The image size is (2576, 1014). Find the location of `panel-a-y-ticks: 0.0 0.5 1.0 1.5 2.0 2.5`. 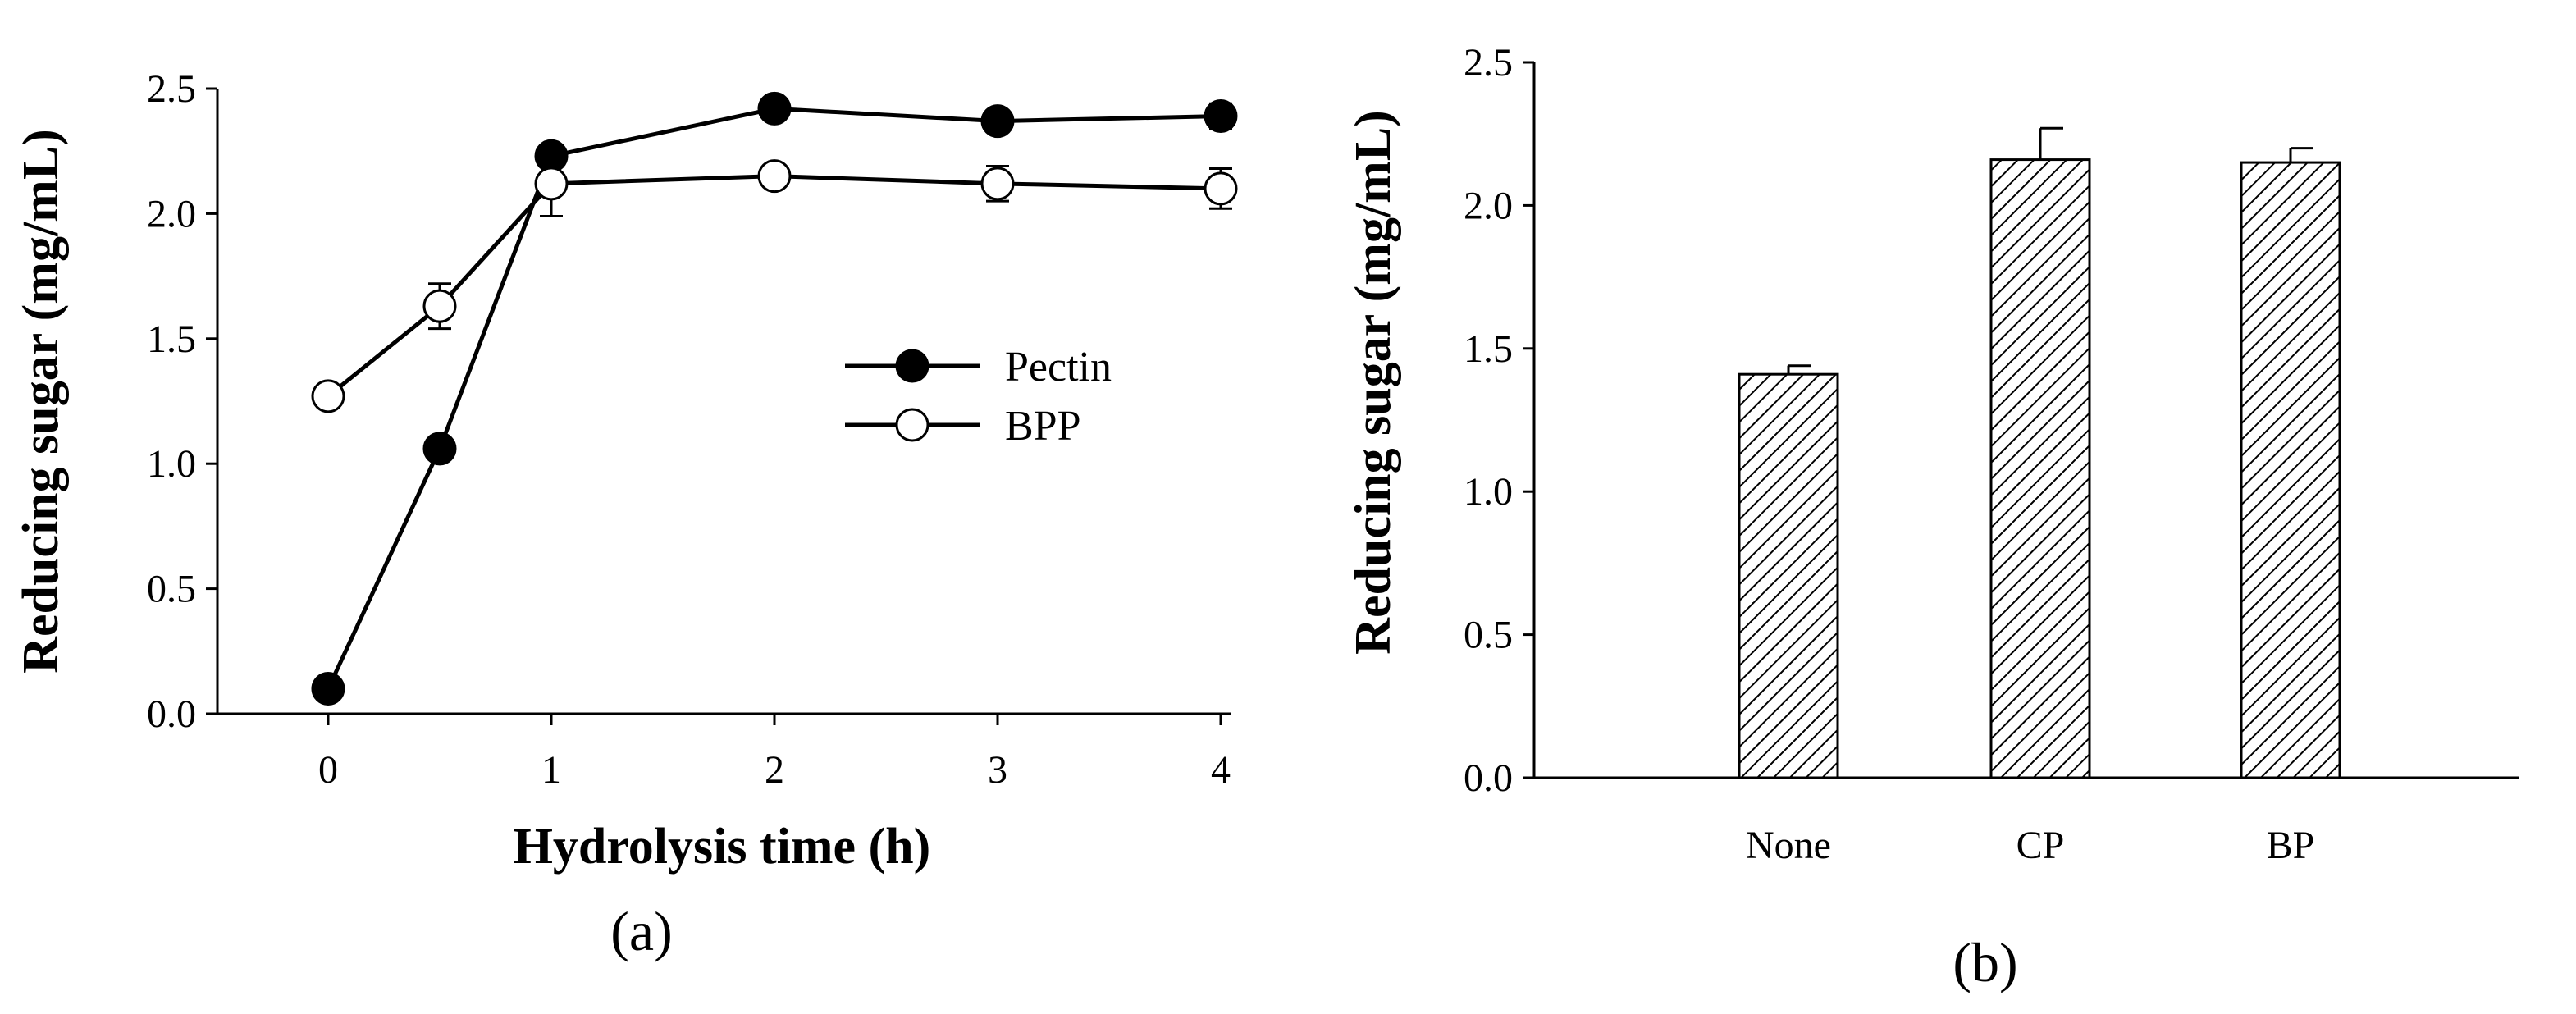

panel-a-y-ticks: 0.0 0.5 1.0 1.5 2.0 2.5 is located at coordinates (182, 401).